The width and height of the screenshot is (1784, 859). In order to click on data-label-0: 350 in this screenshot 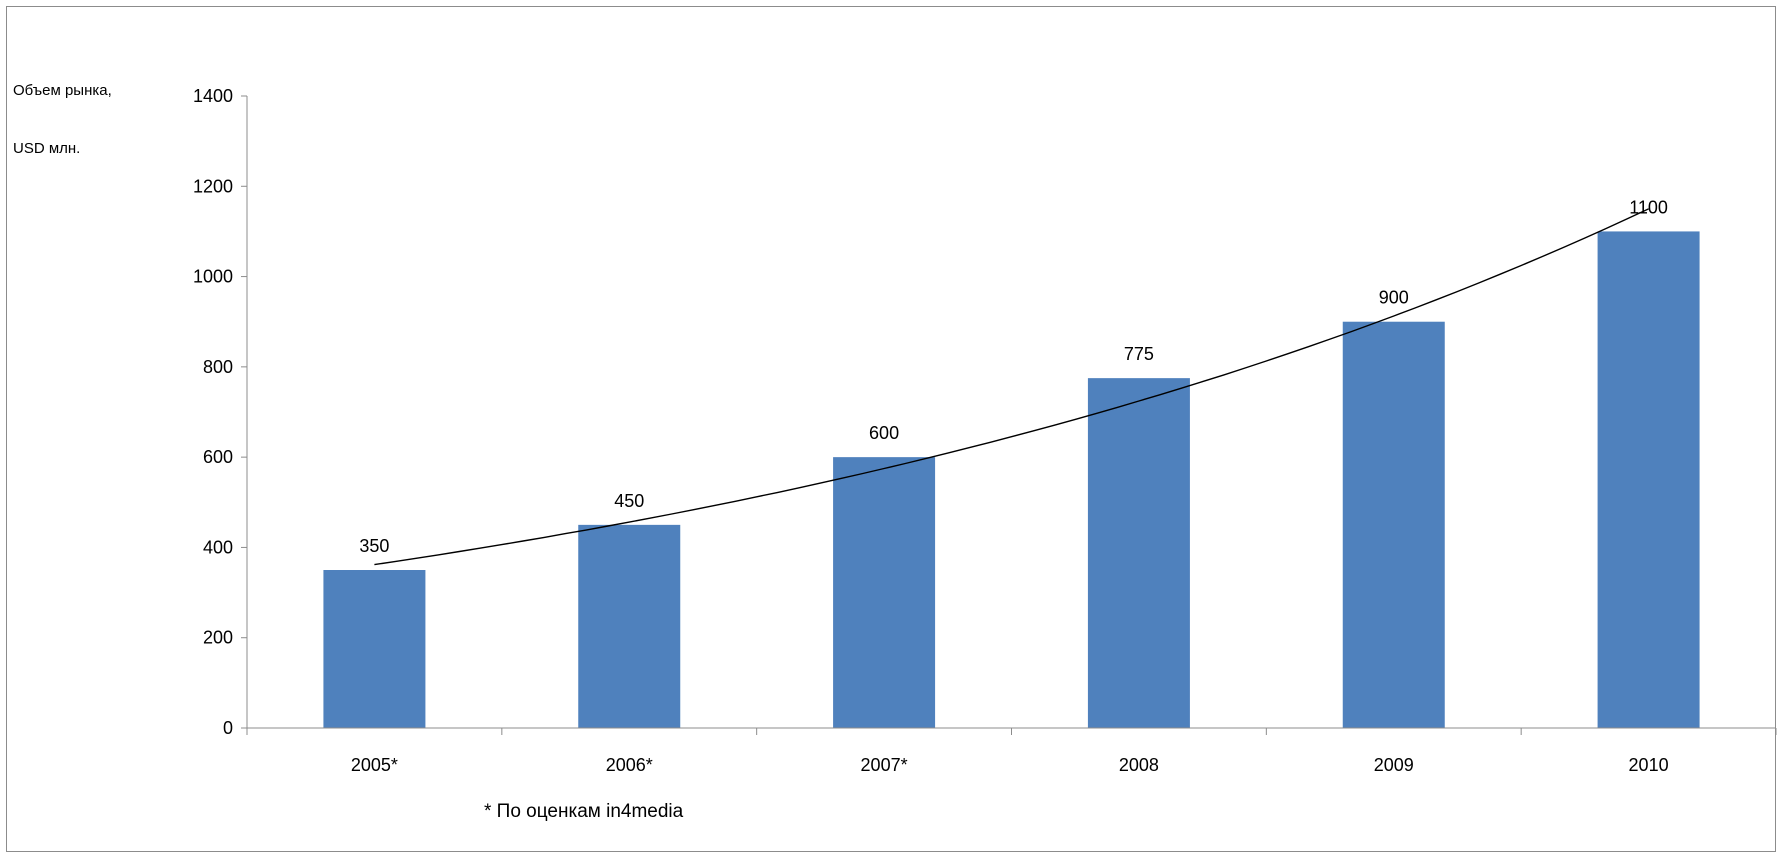, I will do `click(374, 546)`.